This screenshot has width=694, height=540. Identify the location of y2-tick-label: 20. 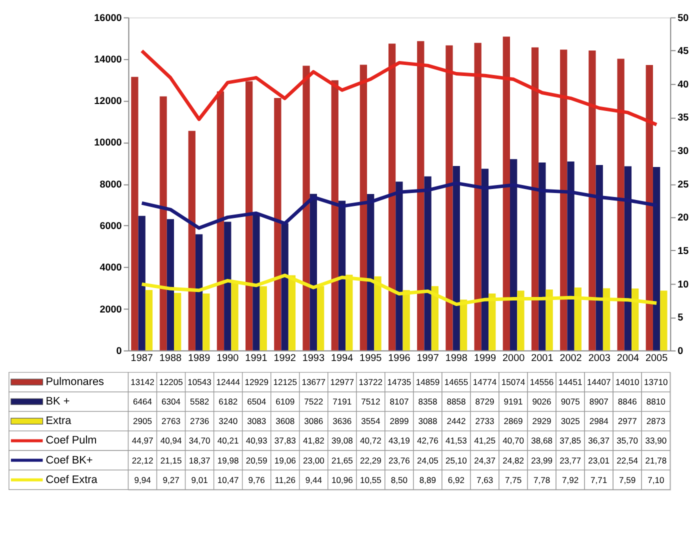
(684, 218).